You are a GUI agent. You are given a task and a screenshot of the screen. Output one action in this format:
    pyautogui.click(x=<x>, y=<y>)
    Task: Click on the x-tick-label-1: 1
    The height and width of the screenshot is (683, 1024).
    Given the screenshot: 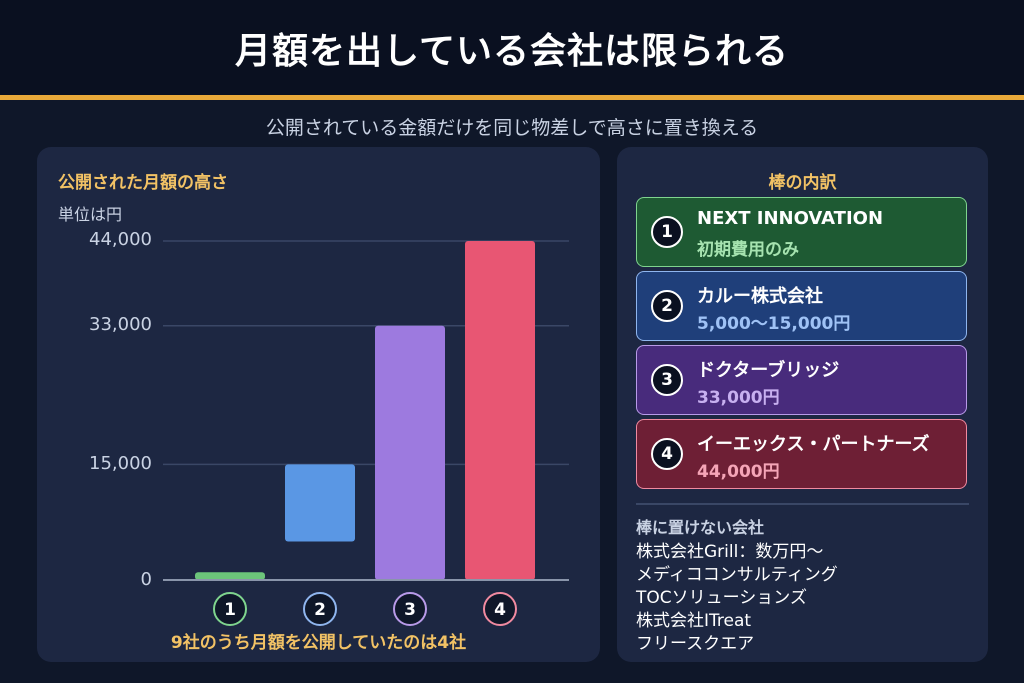 What is the action you would take?
    pyautogui.click(x=230, y=609)
    